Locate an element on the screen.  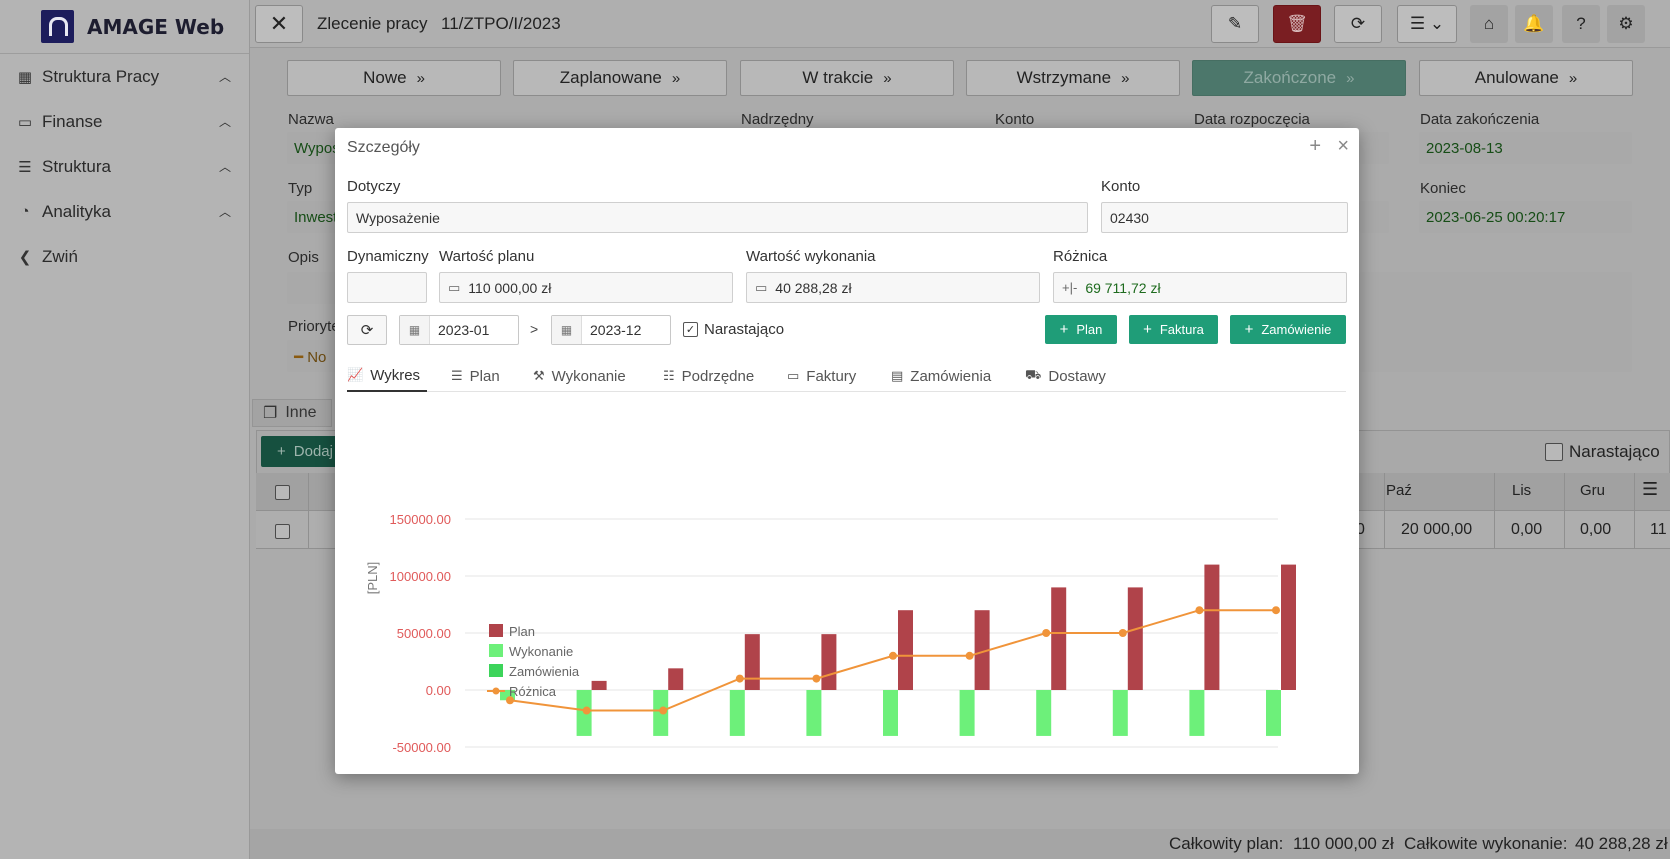
add-faktura-button: + Faktura is located at coordinates (1173, 329).